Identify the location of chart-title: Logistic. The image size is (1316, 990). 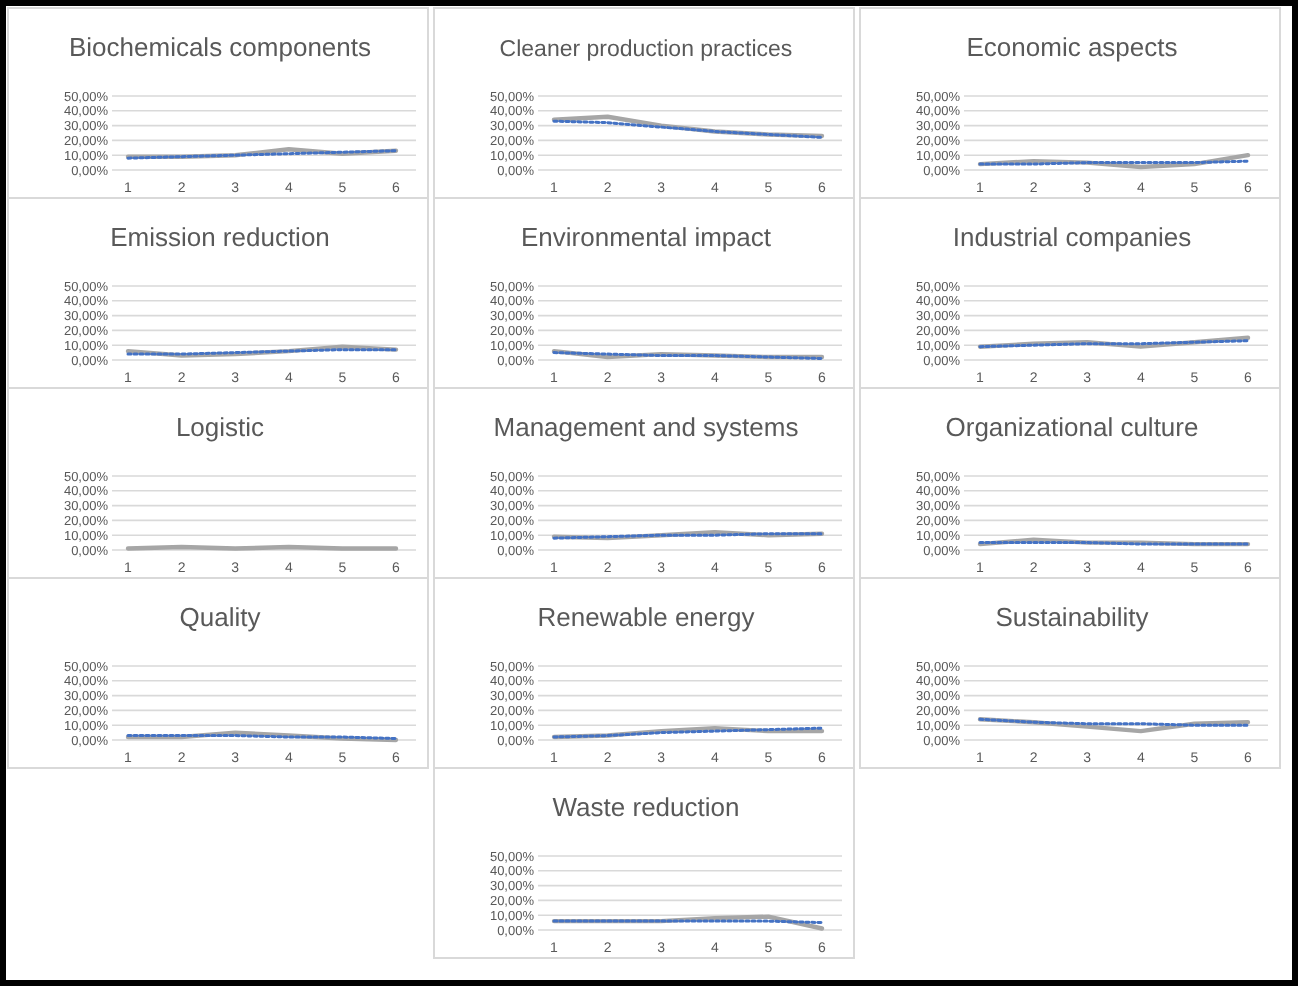
(220, 427).